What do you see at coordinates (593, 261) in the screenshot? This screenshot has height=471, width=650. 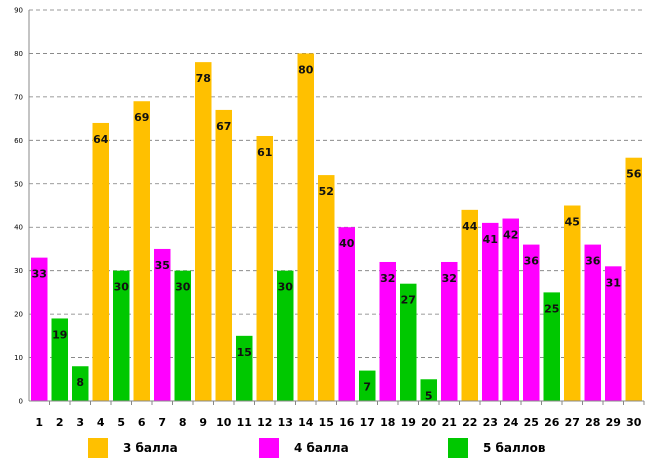 I see `data-label-28: 36` at bounding box center [593, 261].